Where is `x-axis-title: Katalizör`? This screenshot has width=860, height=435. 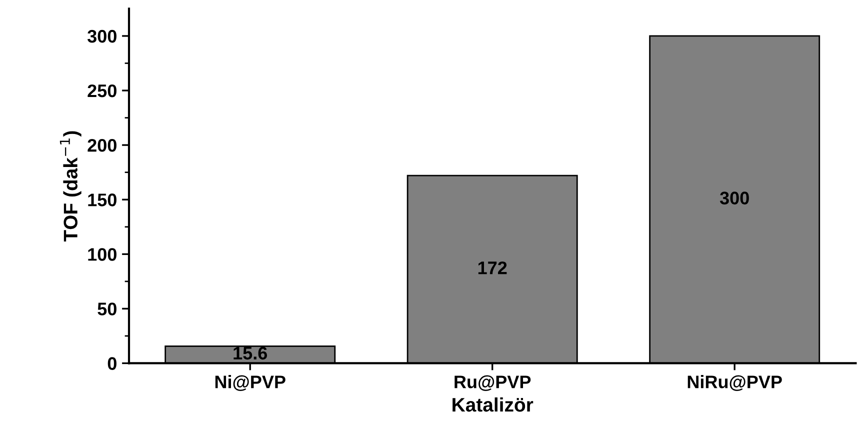
x-axis-title: Katalizör is located at coordinates (493, 404).